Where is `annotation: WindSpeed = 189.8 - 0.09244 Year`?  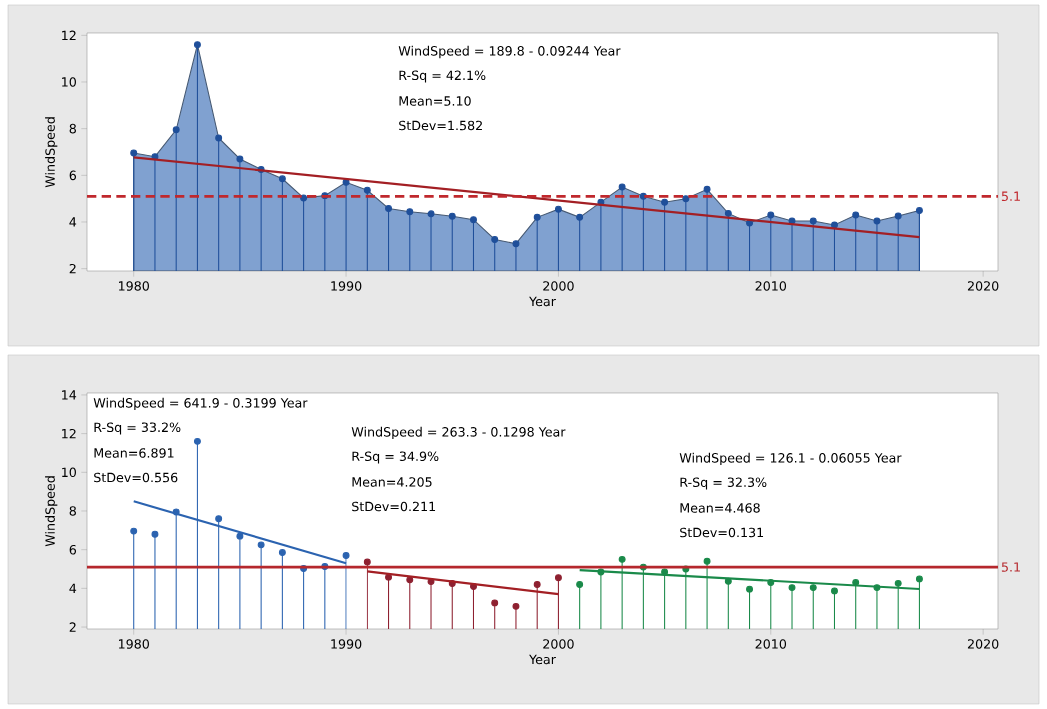
annotation: WindSpeed = 189.8 - 0.09244 Year is located at coordinates (509, 52).